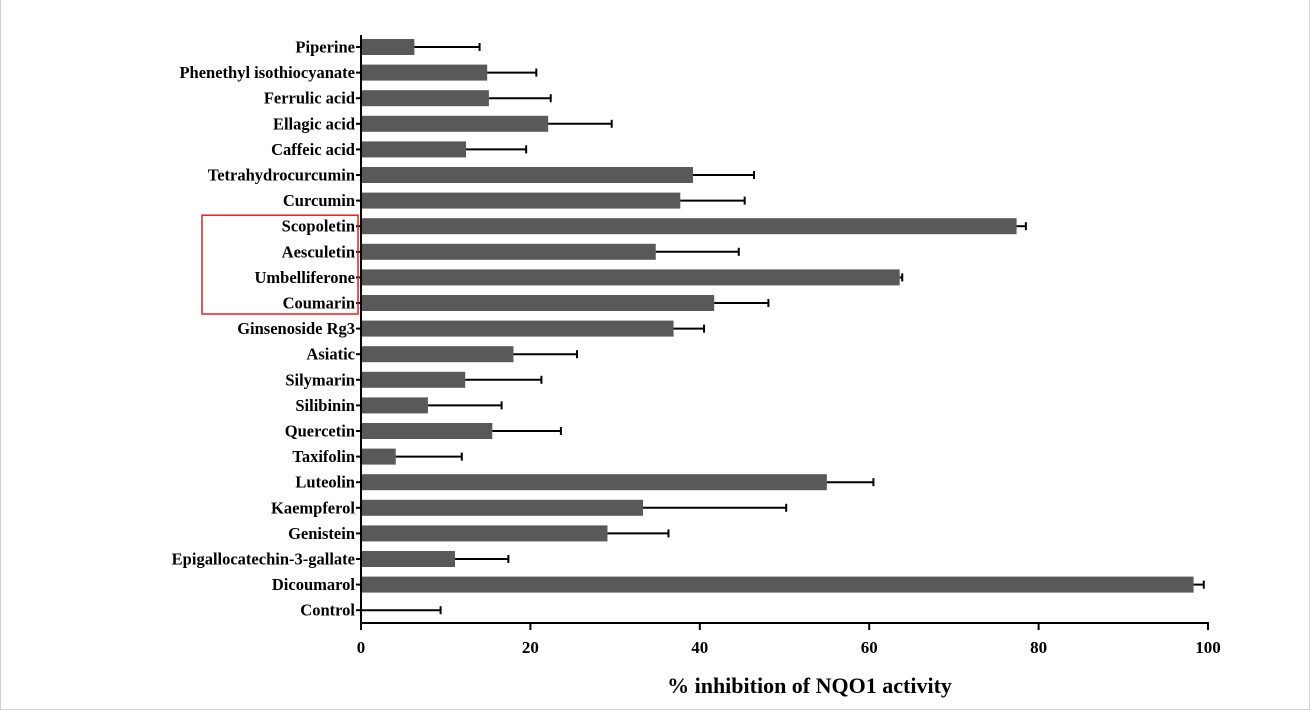 The image size is (1310, 710). Describe the element at coordinates (809, 685) in the screenshot. I see `x-axis-title: % inhibition of NQO1 activity` at that location.